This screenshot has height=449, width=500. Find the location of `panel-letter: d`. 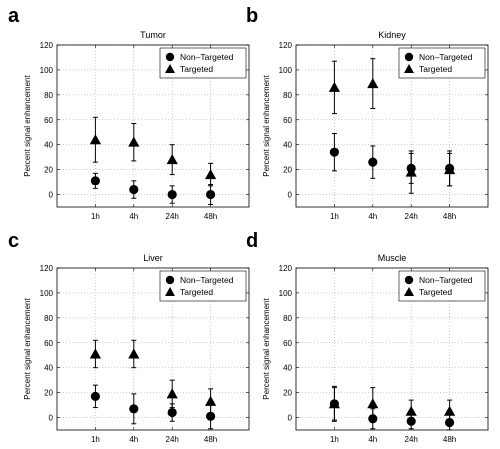

panel-letter: d is located at coordinates (252, 241).